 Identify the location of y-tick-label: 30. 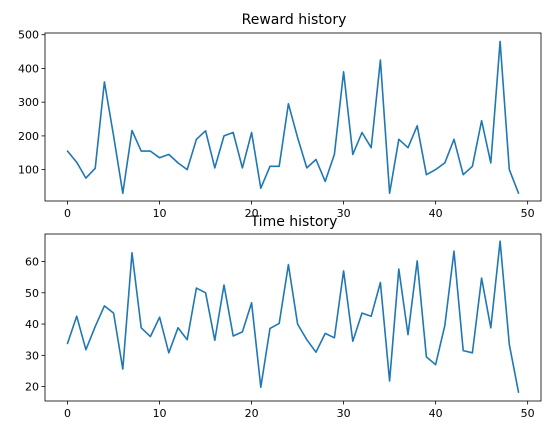
(32, 355).